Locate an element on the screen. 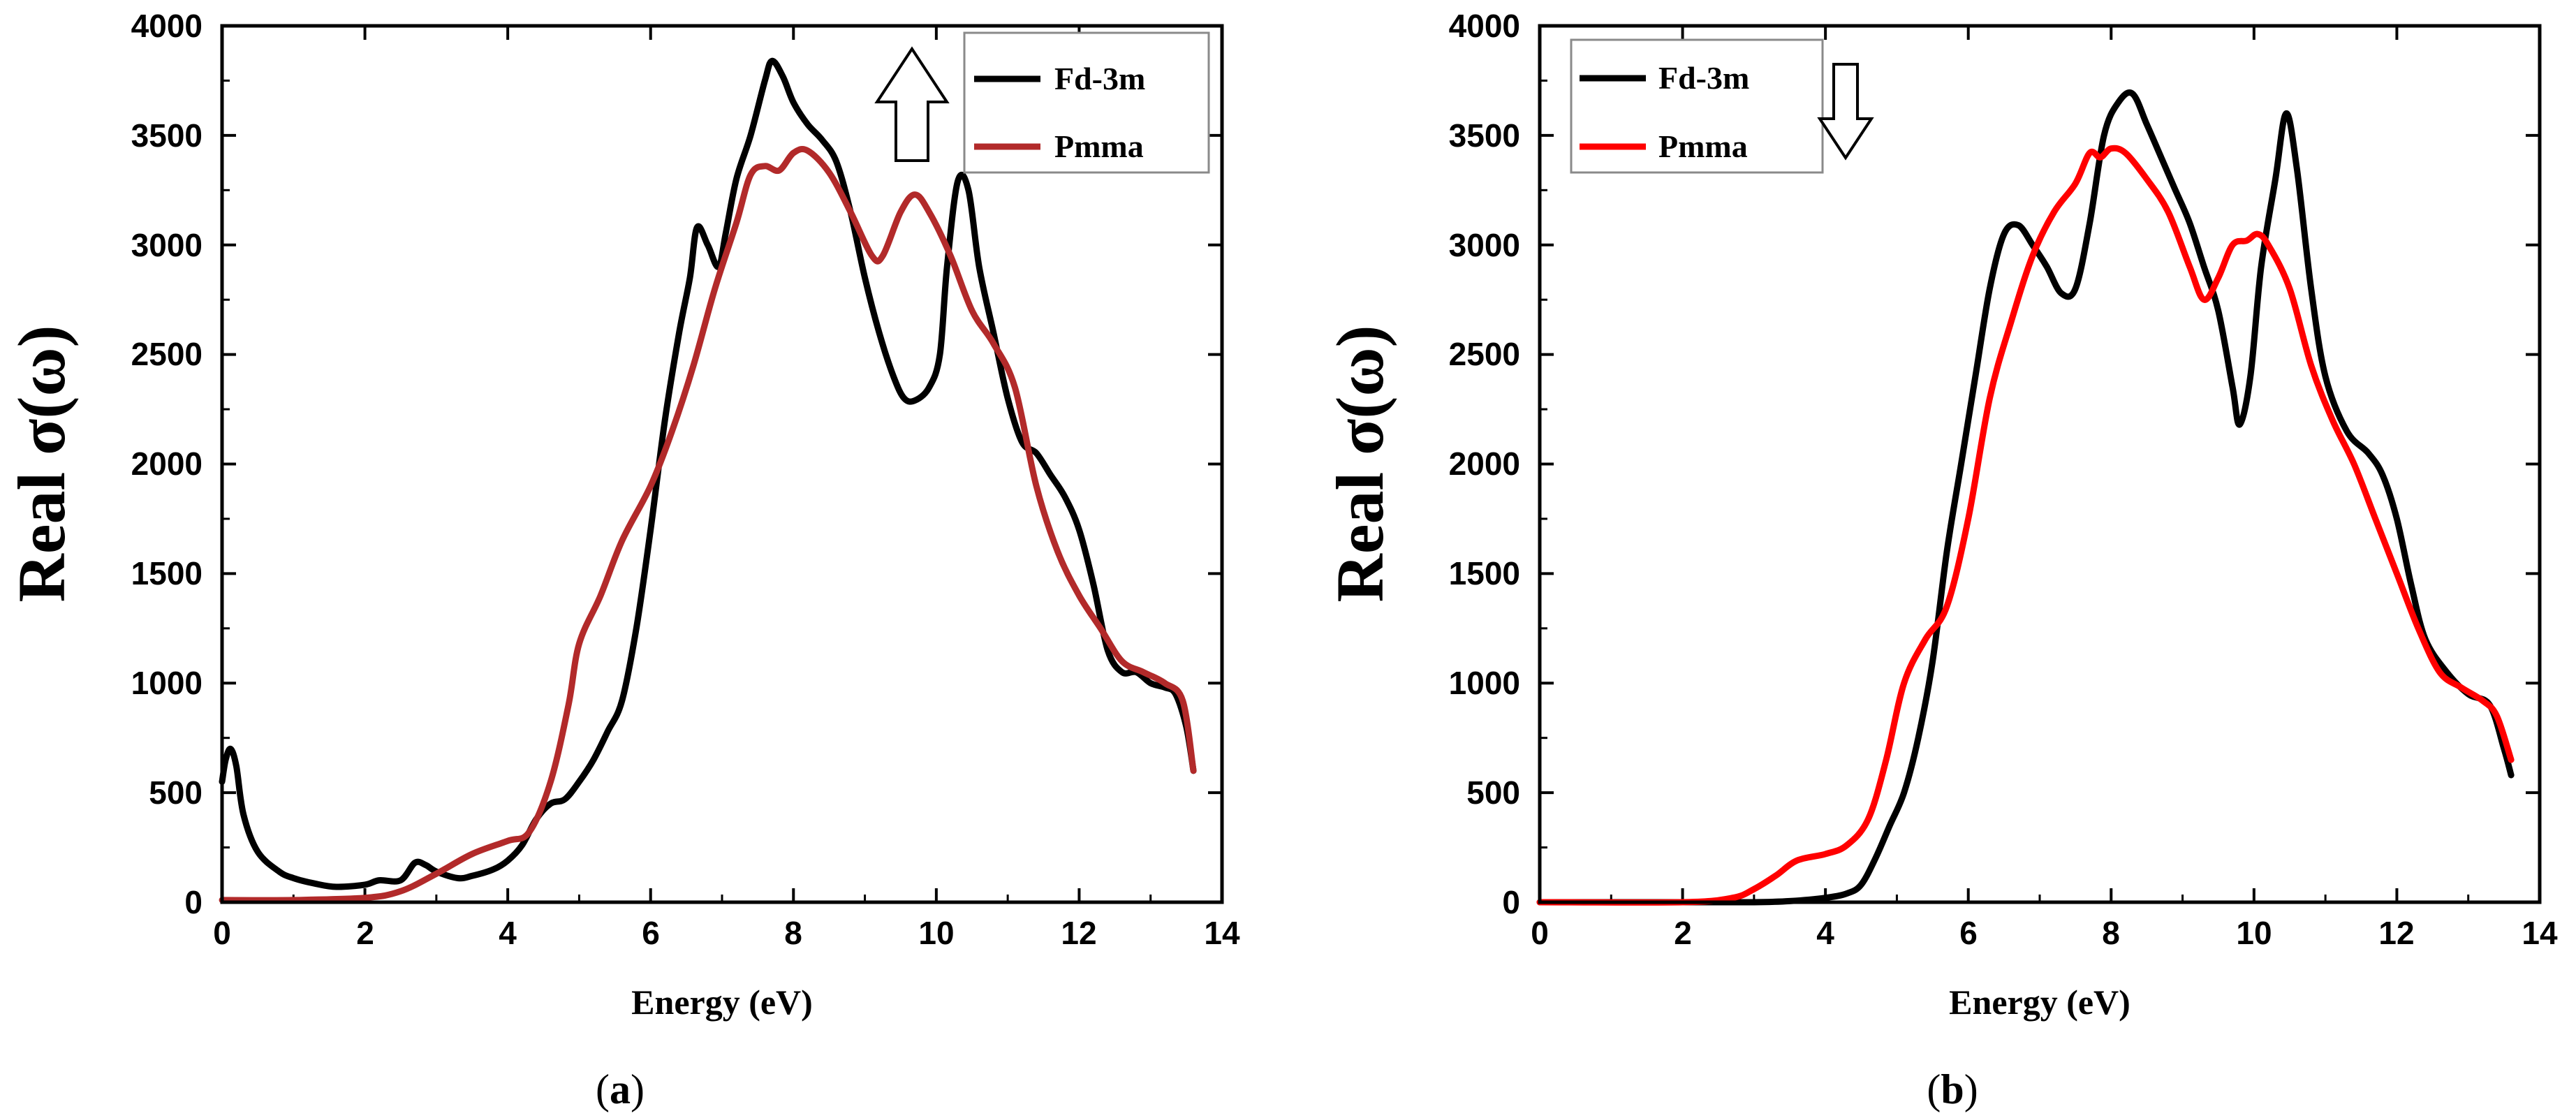 This screenshot has width=2576, height=1118. panel-a-x-tick-labels: 0 2 4 6 8 10 12 14 is located at coordinates (726, 933).